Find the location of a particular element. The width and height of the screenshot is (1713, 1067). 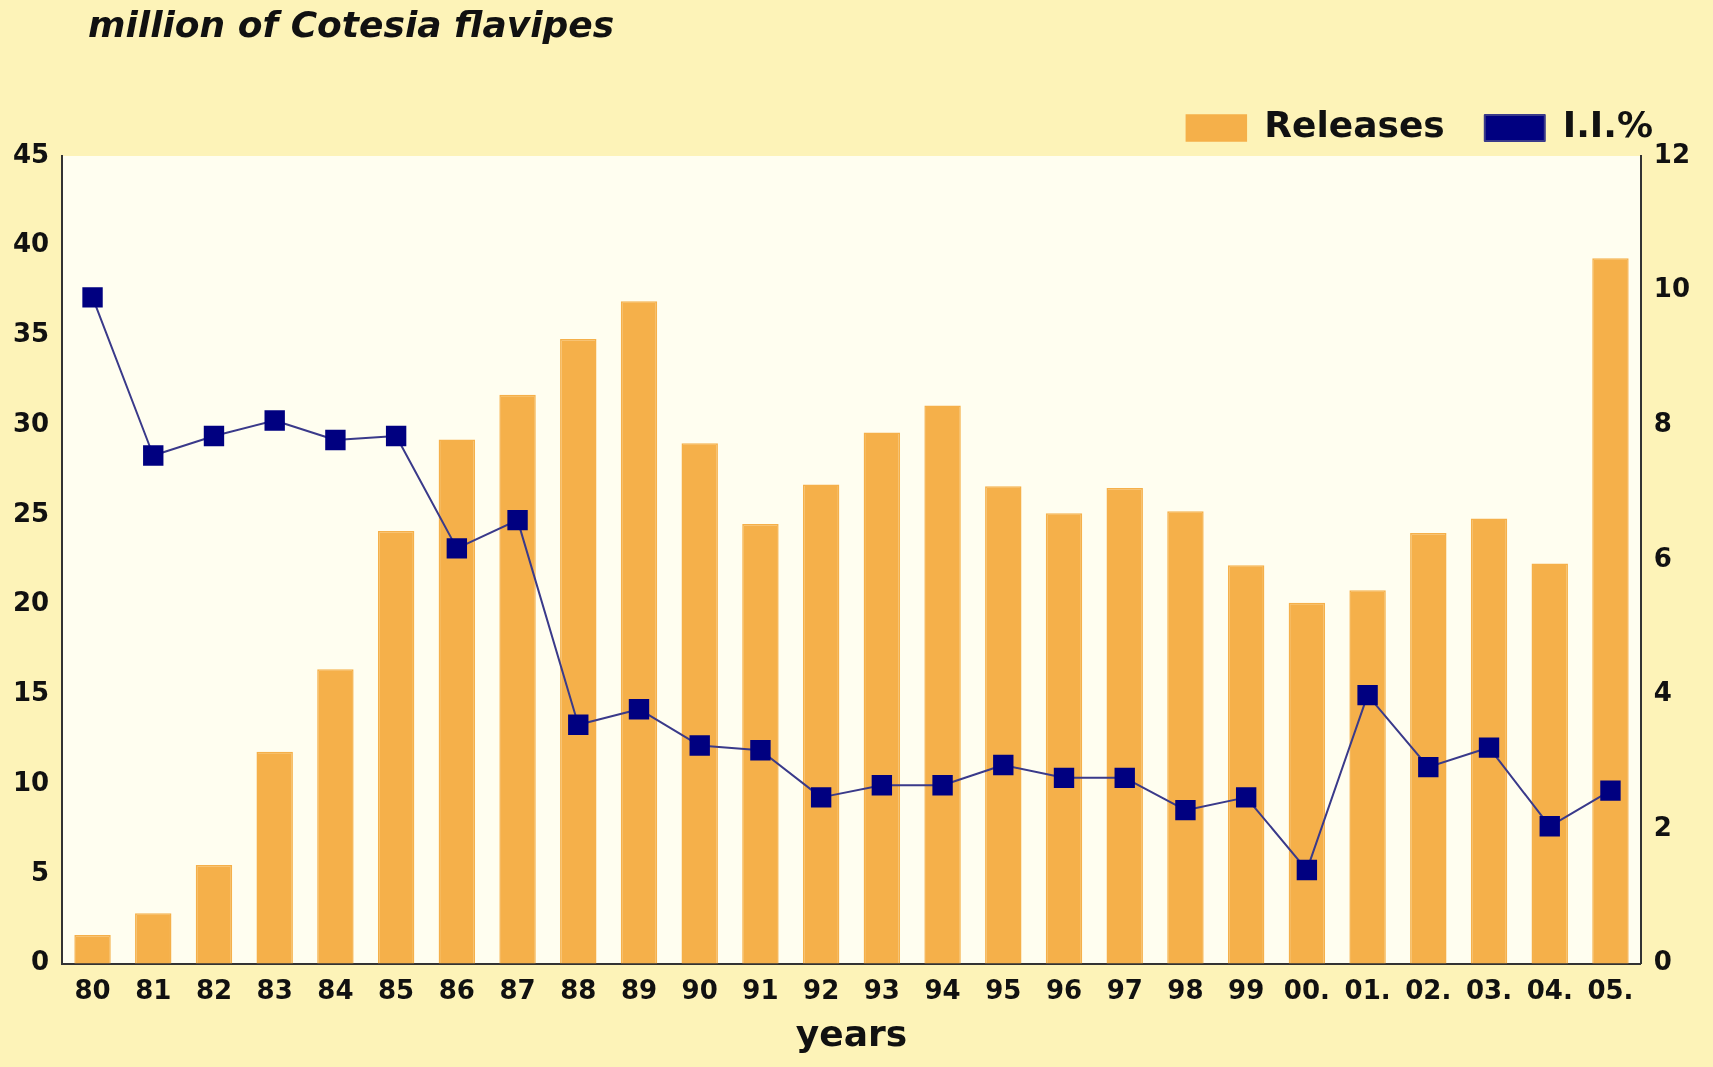

x-tick-label: 94 is located at coordinates (942, 989).